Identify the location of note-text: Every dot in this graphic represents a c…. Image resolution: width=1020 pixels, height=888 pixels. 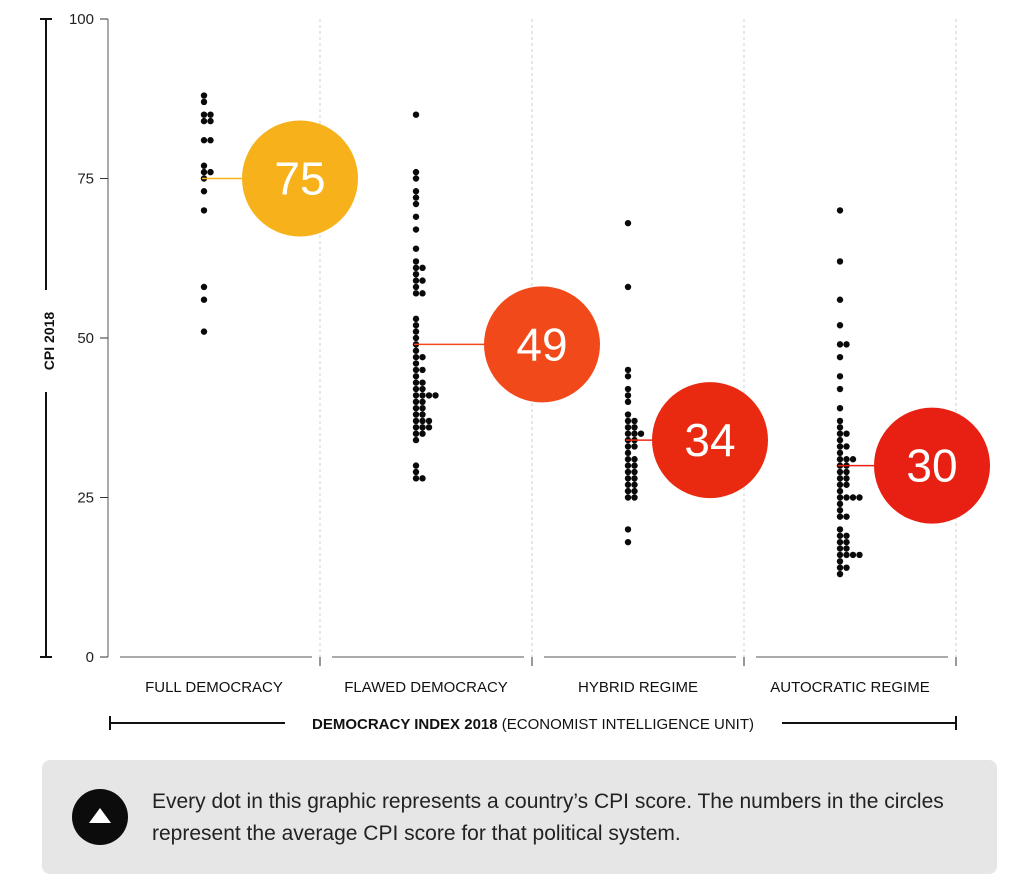
(548, 817).